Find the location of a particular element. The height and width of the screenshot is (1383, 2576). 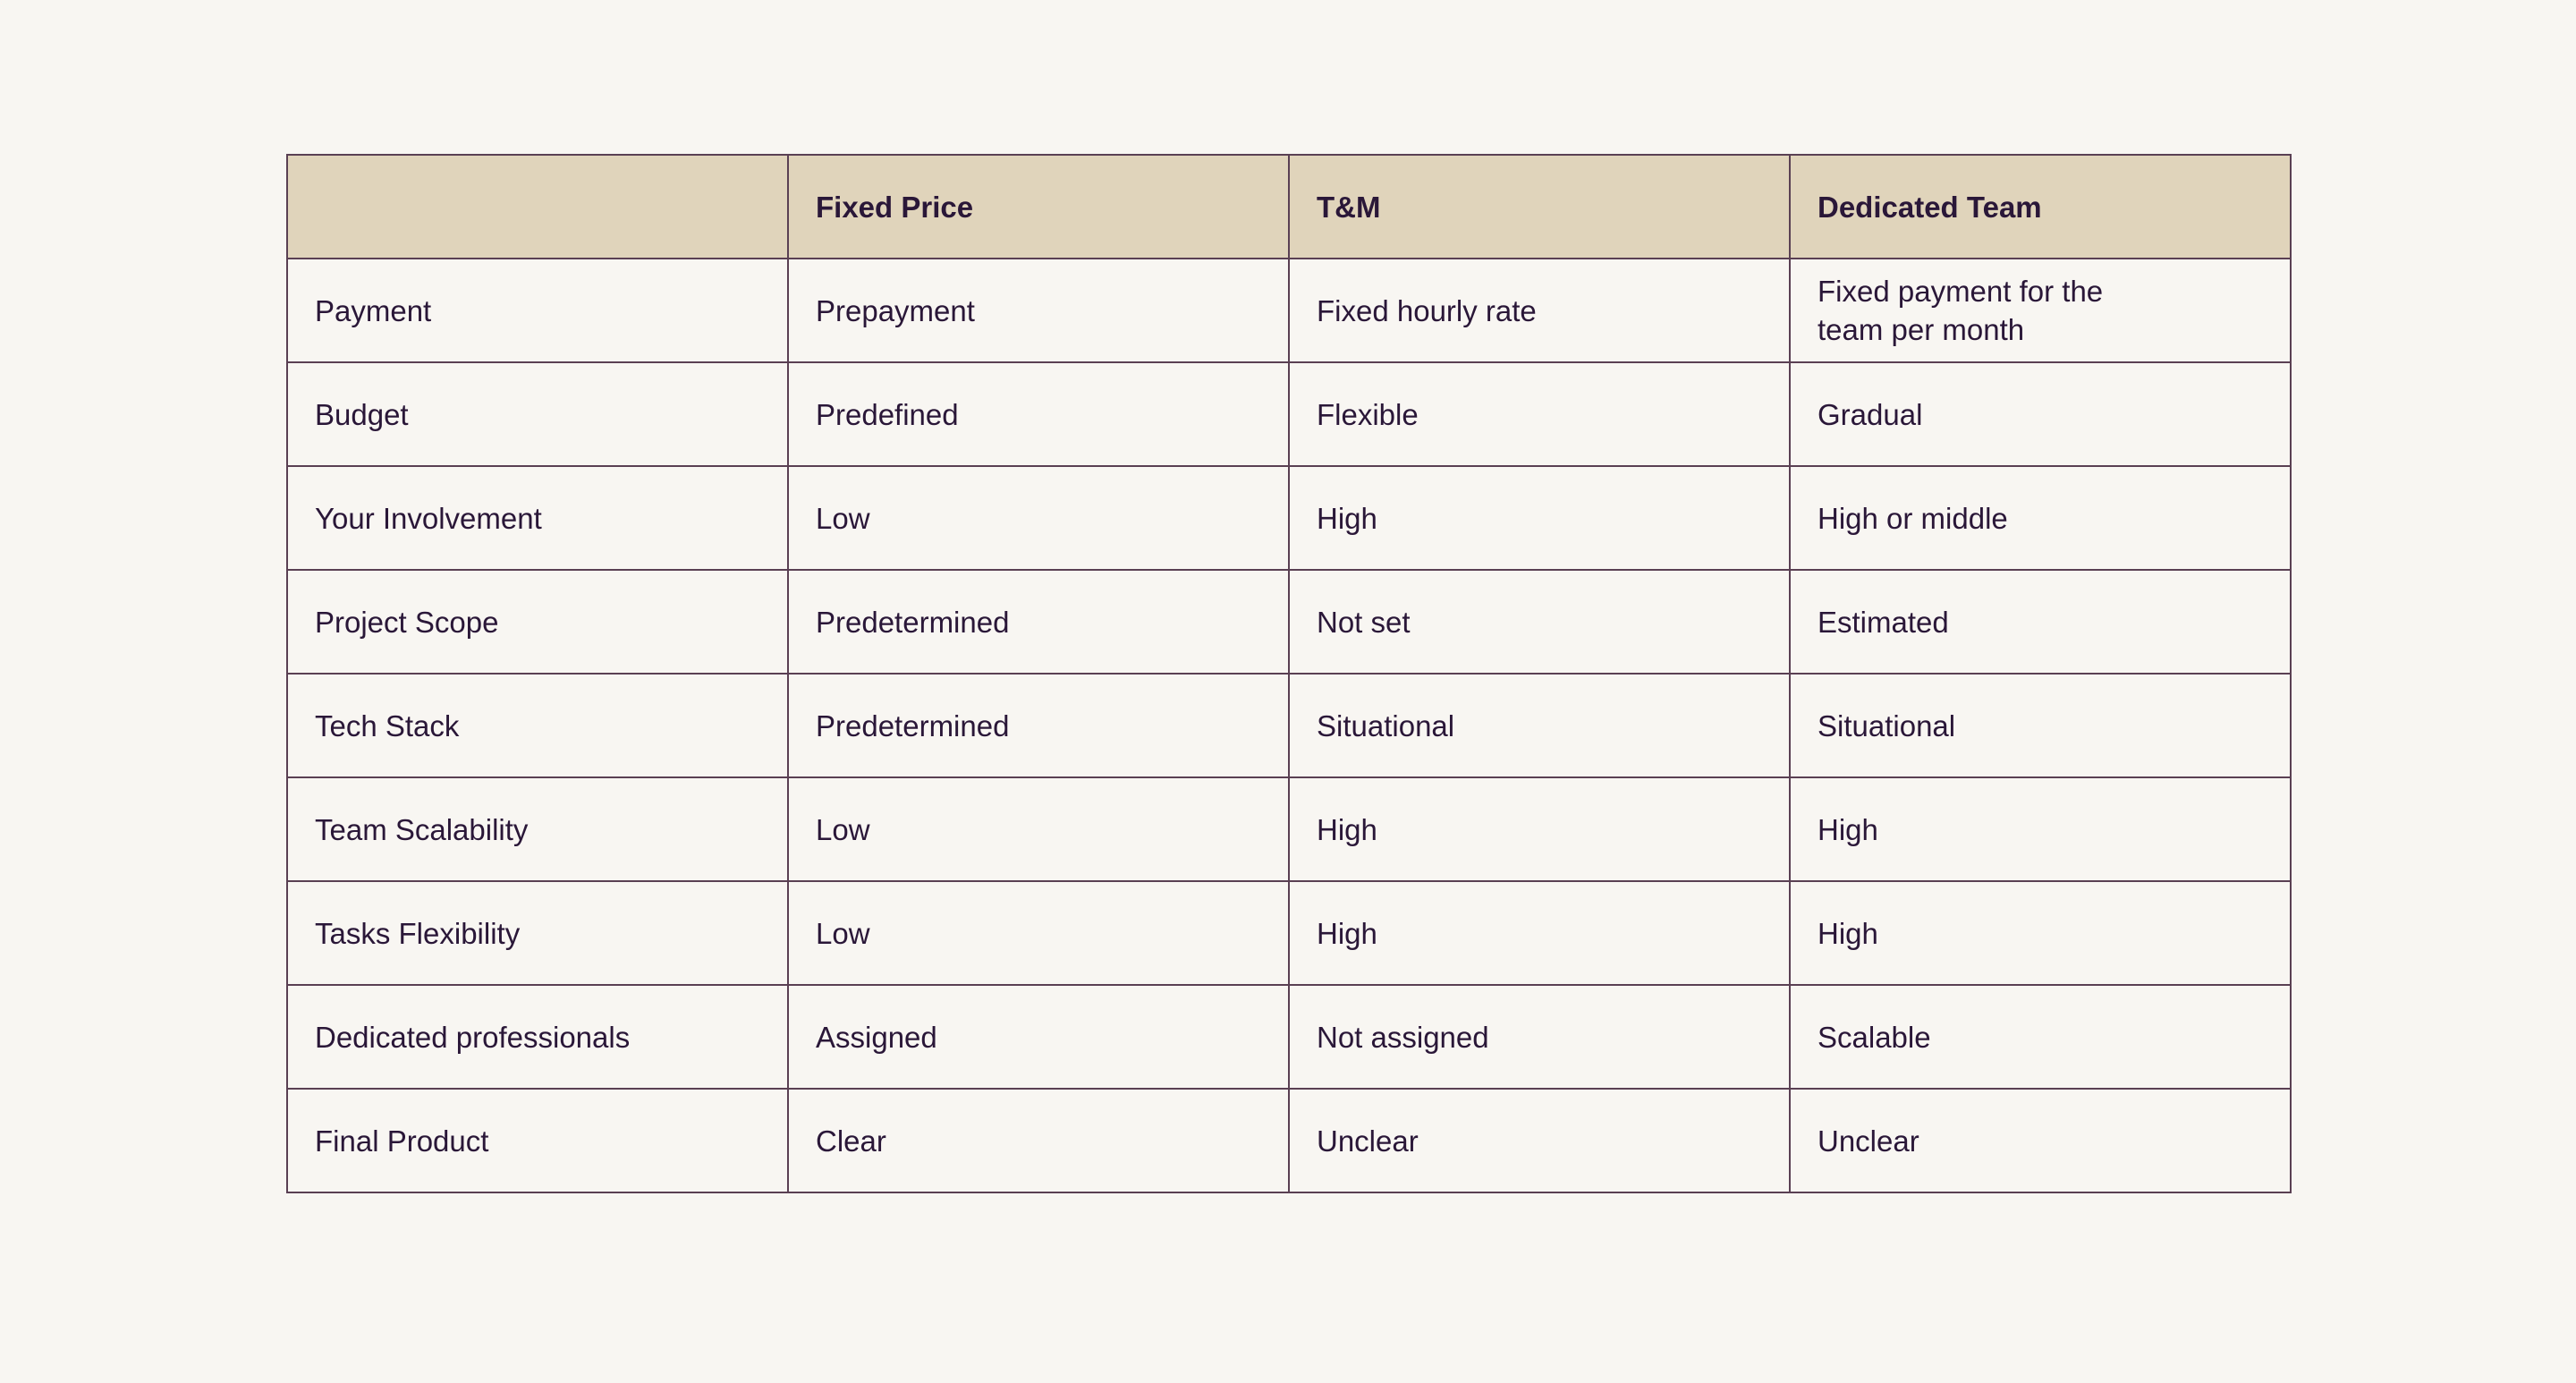

row-label: Final Product is located at coordinates (537, 1140).